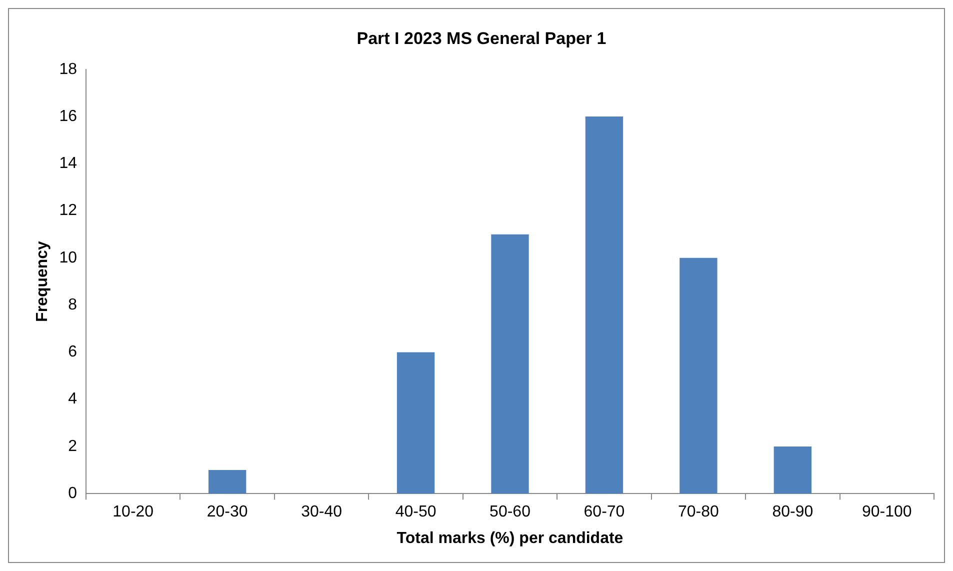 This screenshot has height=571, width=953. I want to click on x-tick-label: 60-70, so click(604, 512).